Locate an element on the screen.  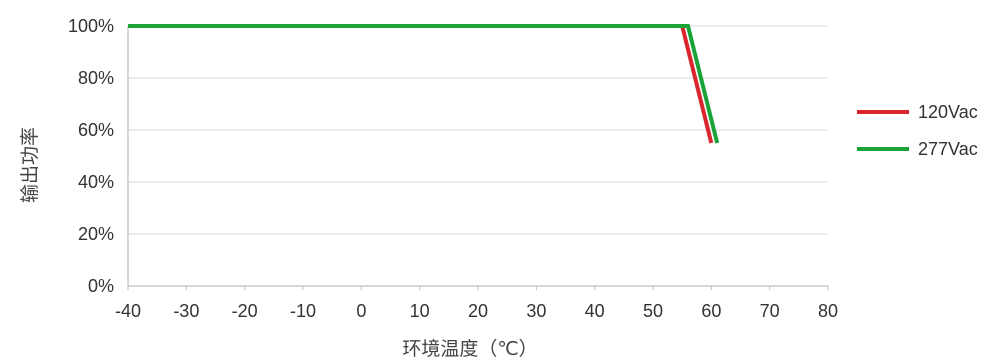
legend-label: 120Vac is located at coordinates (948, 112).